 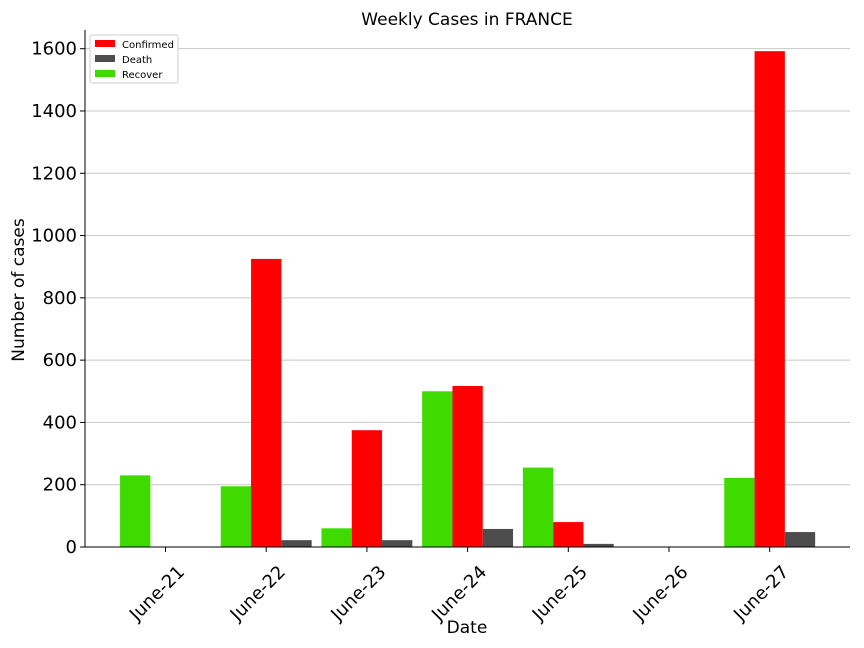 I want to click on y-ticks: 0 200 400 600 800 1000 1200 1400 1600, so click(x=58, y=298).